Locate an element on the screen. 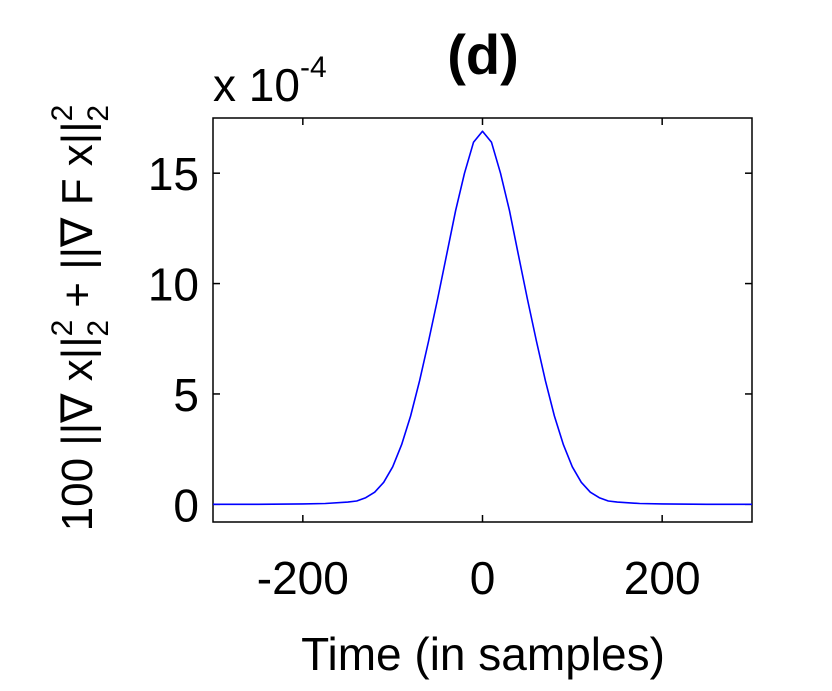 This screenshot has height=691, width=832. y-tick-label: 0 is located at coordinates (186, 505).